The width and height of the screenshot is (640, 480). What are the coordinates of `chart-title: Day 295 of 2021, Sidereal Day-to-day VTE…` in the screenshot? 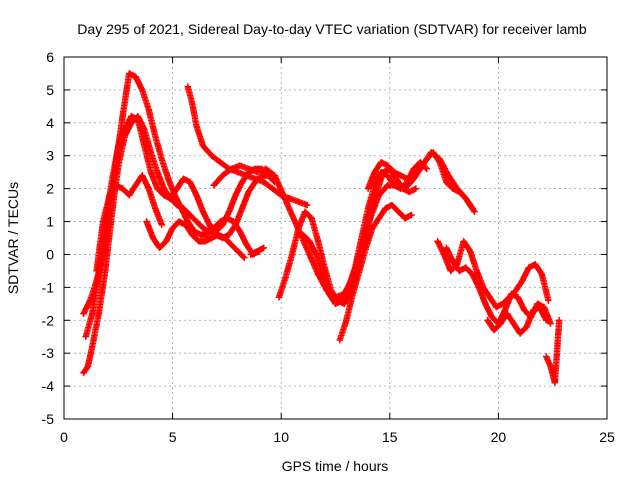 It's located at (332, 29).